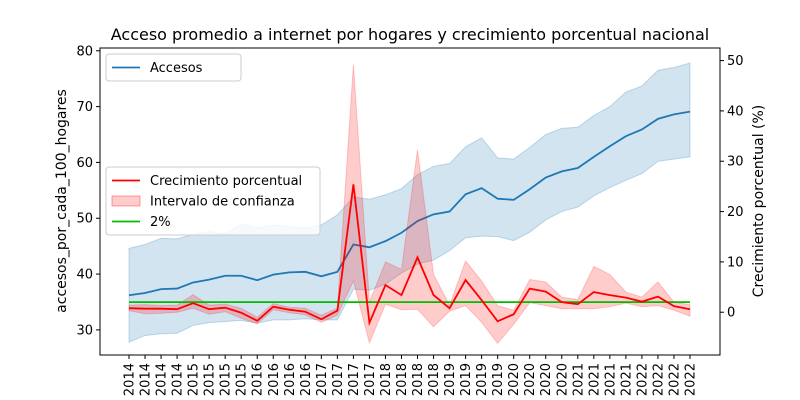 The width and height of the screenshot is (800, 400). I want to click on right-y-tick-label: 50, so click(735, 61).